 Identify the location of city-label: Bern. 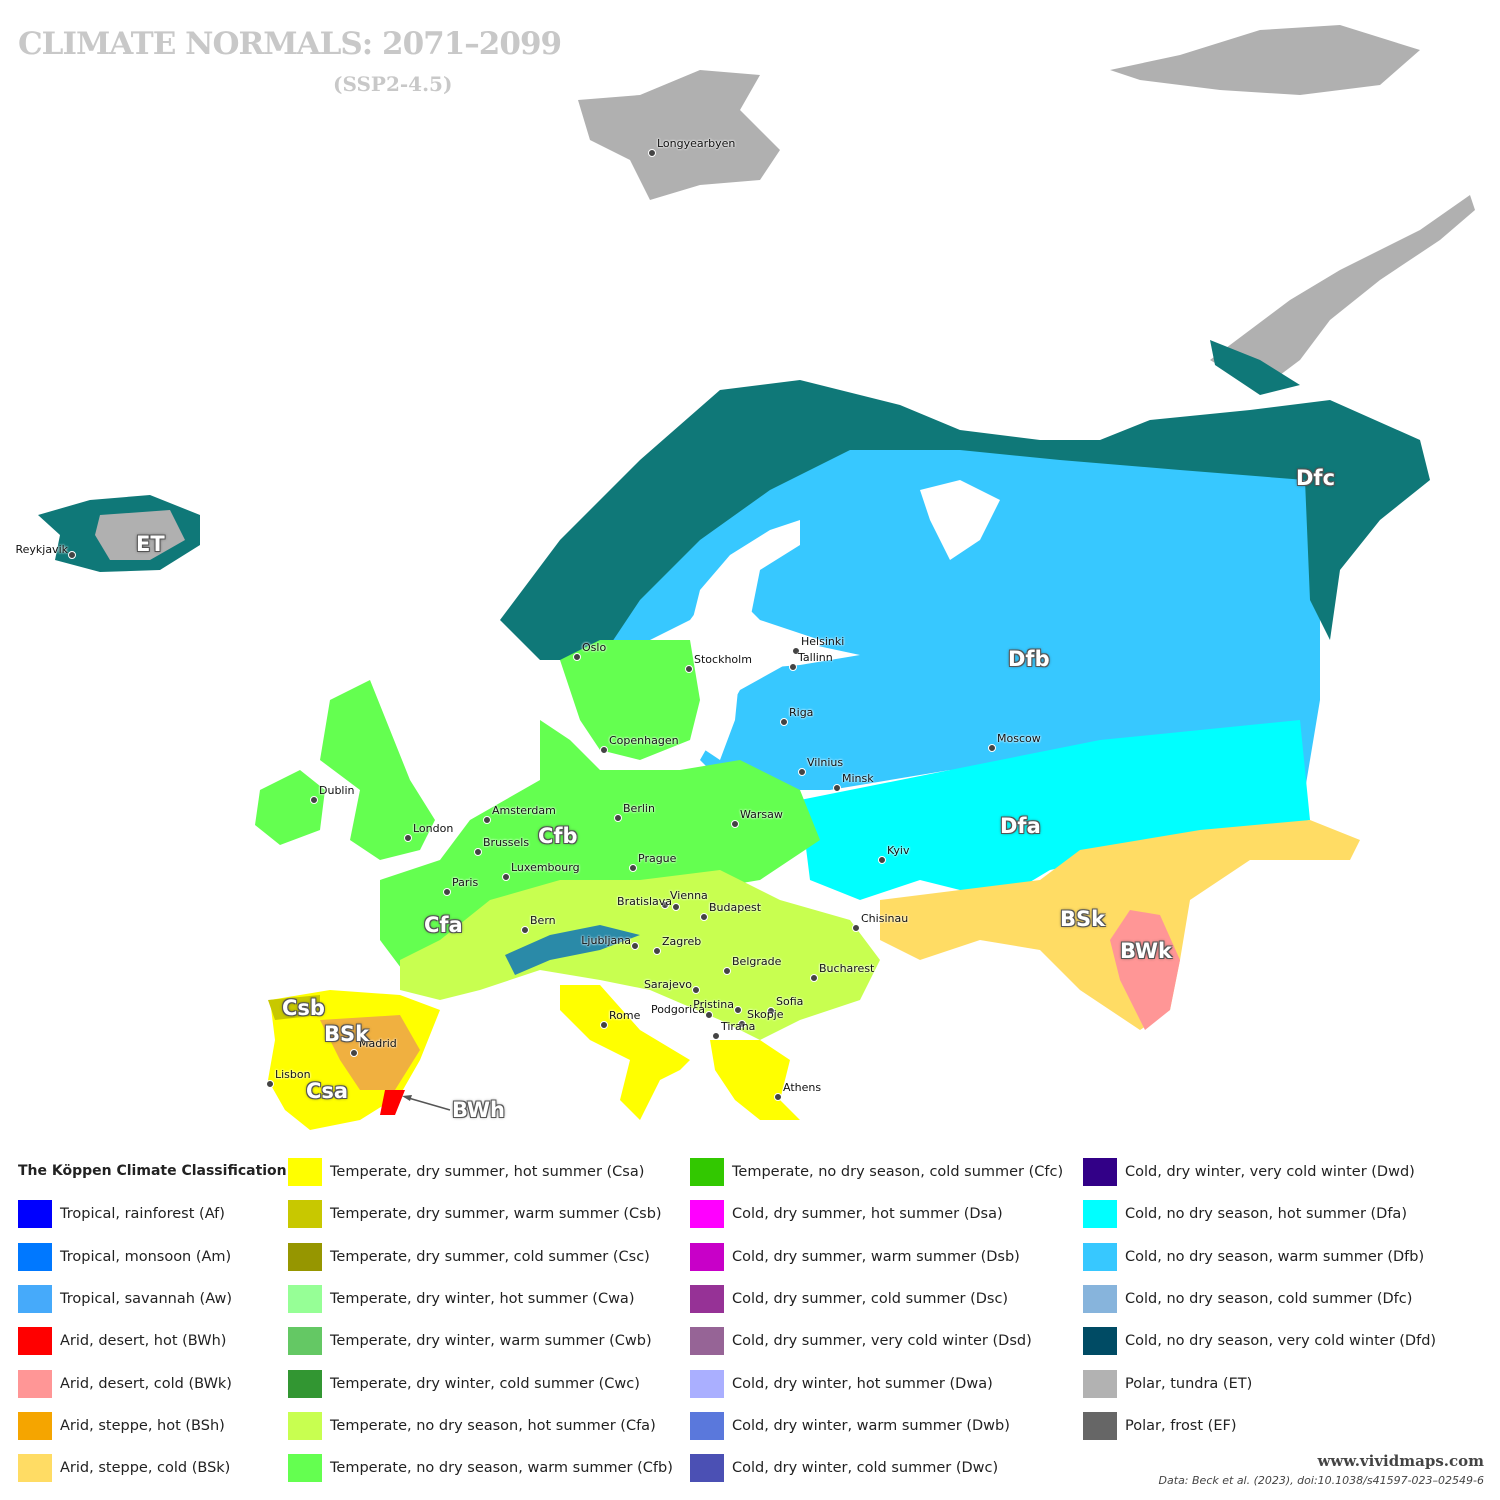
(543, 920).